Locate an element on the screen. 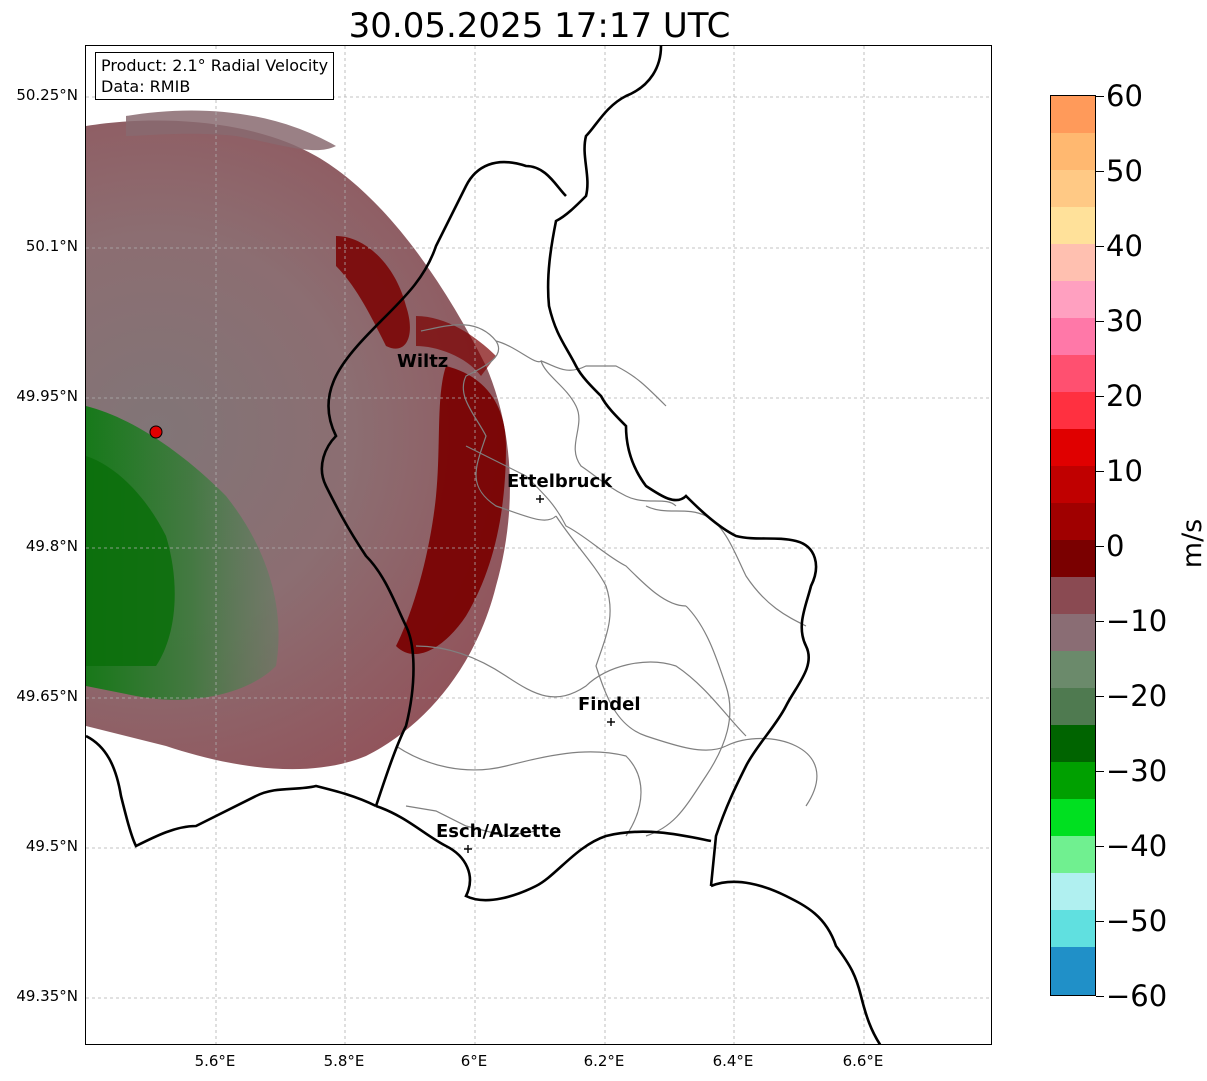  lon-label: 6.2°E is located at coordinates (604, 1061).